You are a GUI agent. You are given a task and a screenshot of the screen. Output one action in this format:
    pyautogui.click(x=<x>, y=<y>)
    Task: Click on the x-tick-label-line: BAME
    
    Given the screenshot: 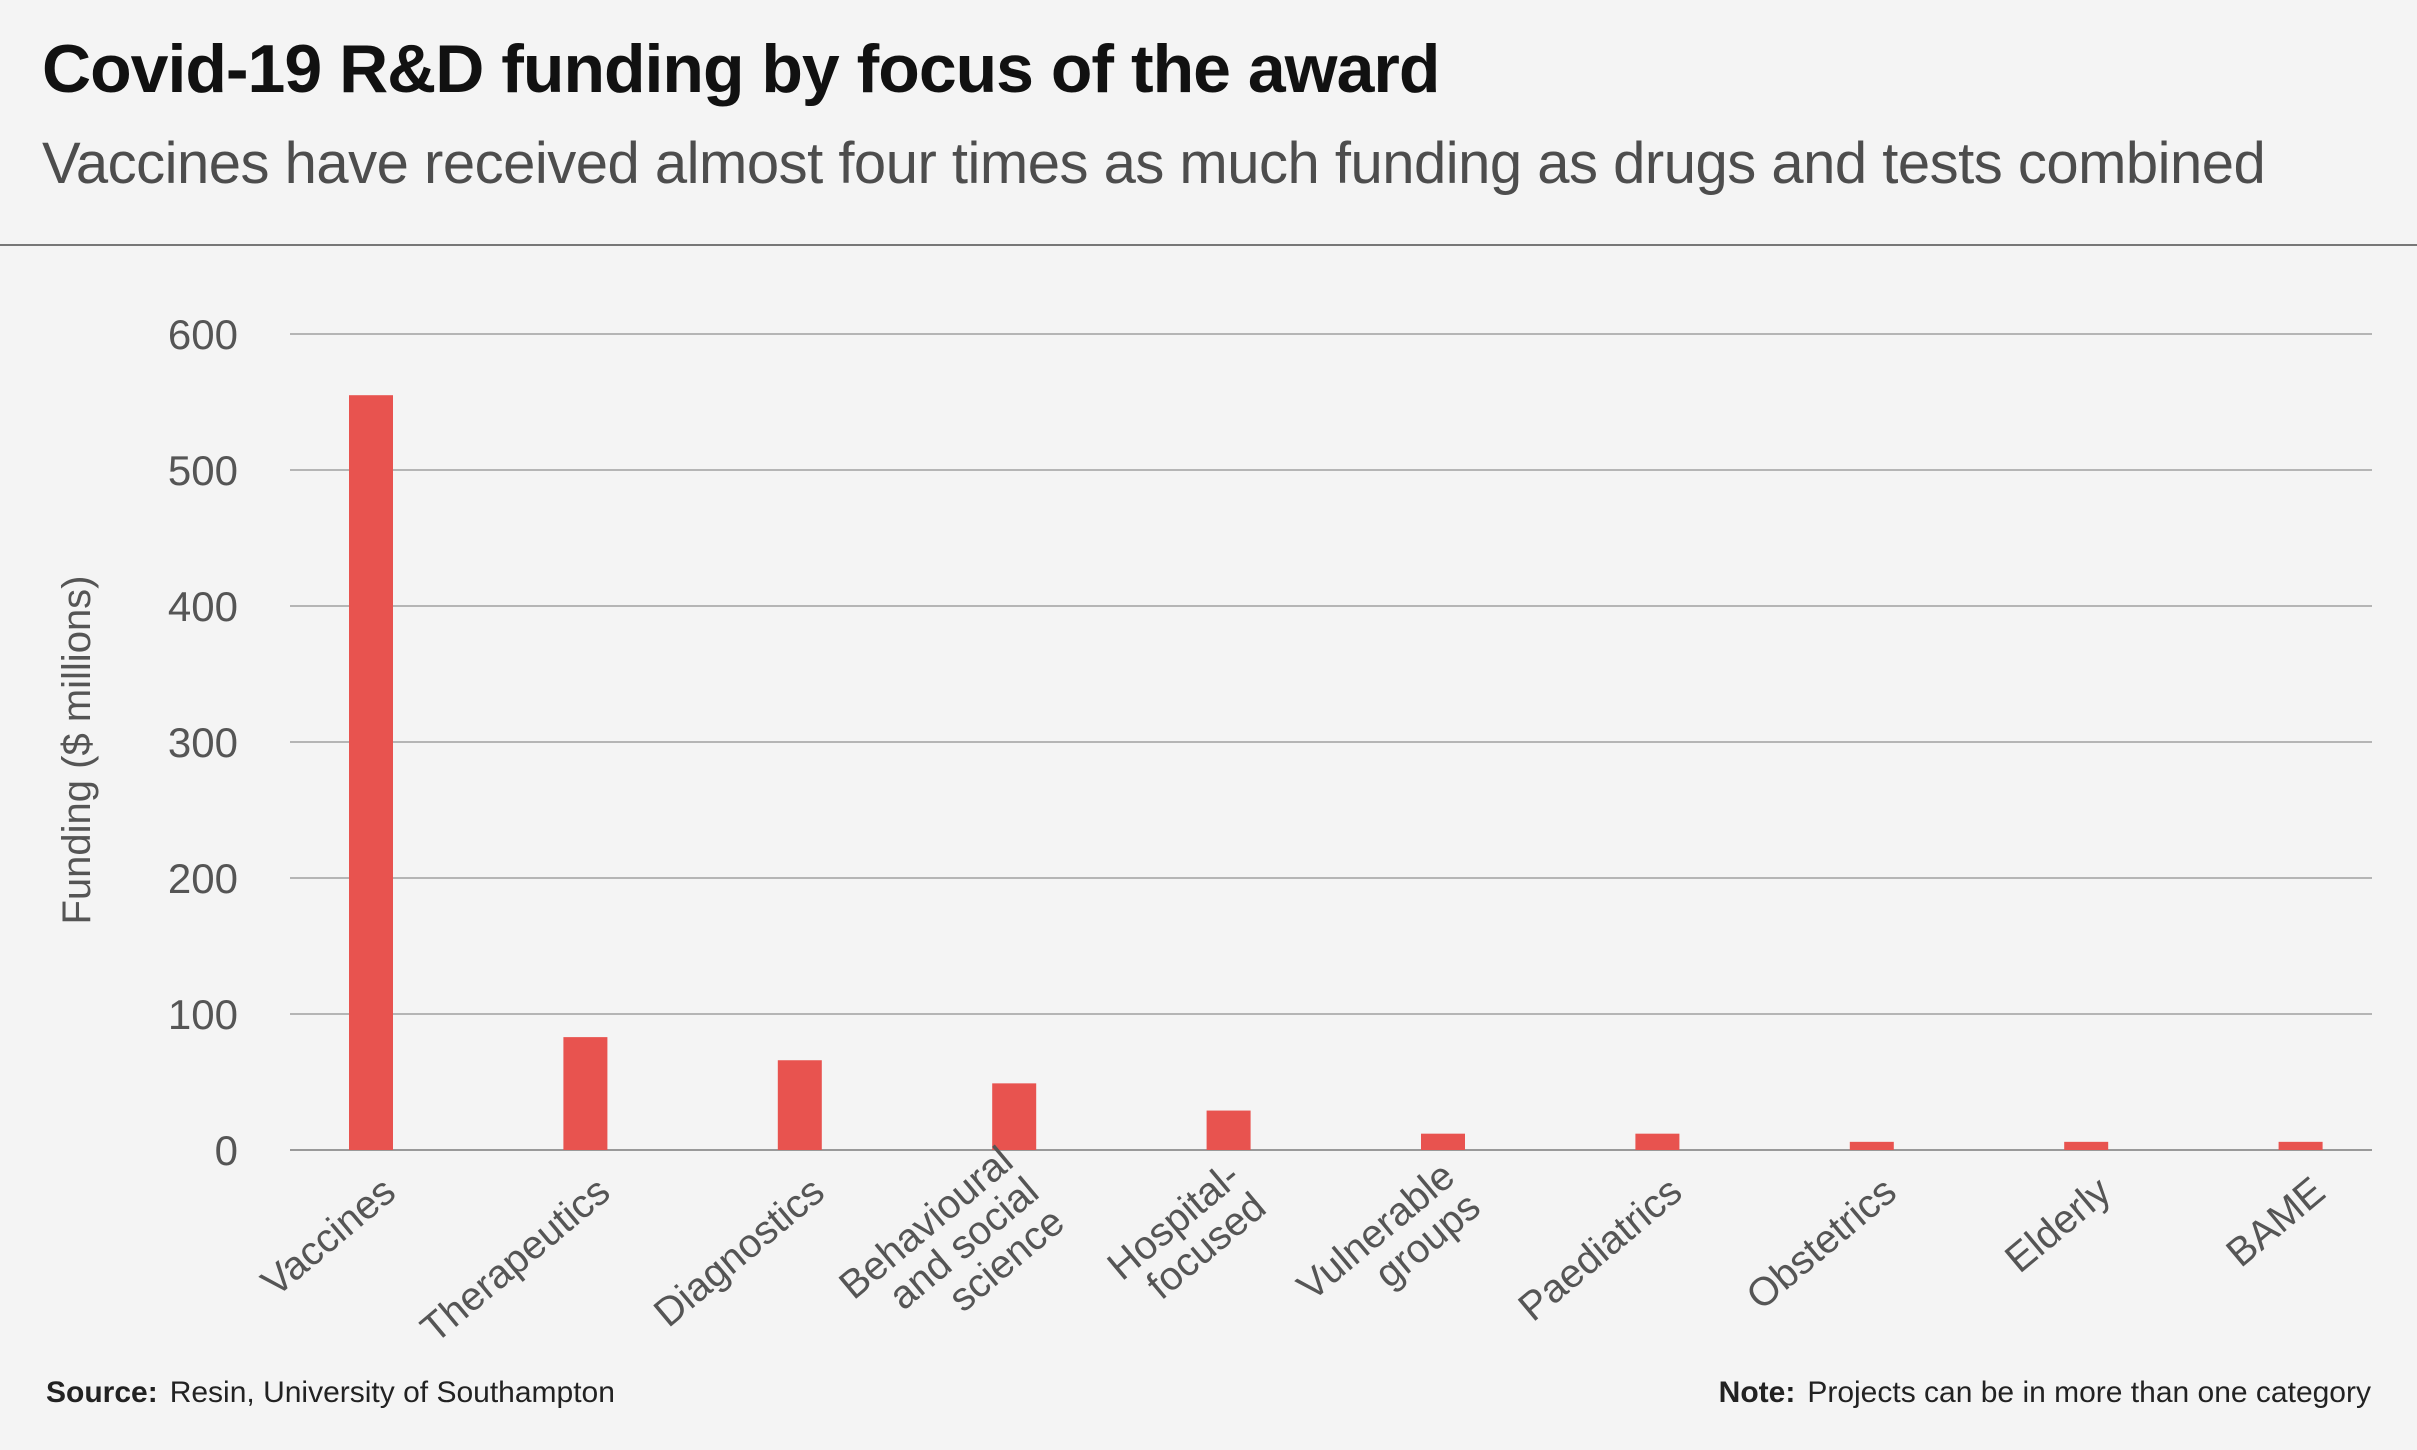 What is the action you would take?
    pyautogui.click(x=2275, y=1222)
    